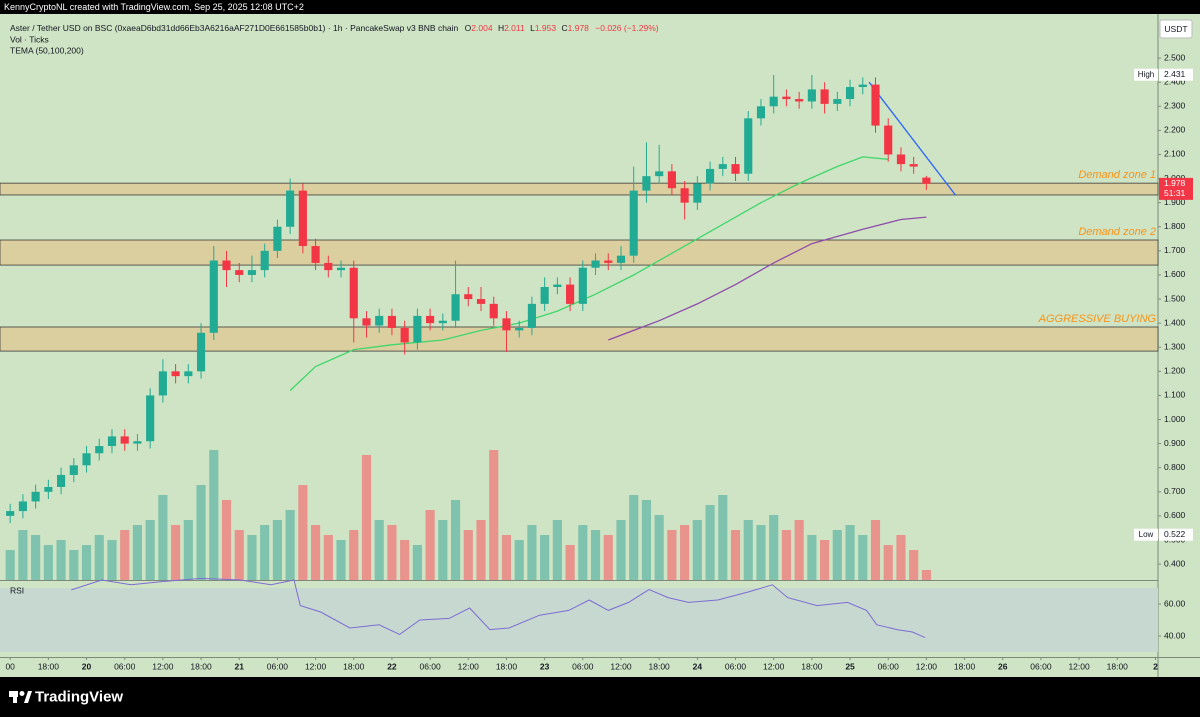 This screenshot has height=717, width=1200. What do you see at coordinates (29, 39) in the screenshot?
I see `volume-label: Vol · Ticks` at bounding box center [29, 39].